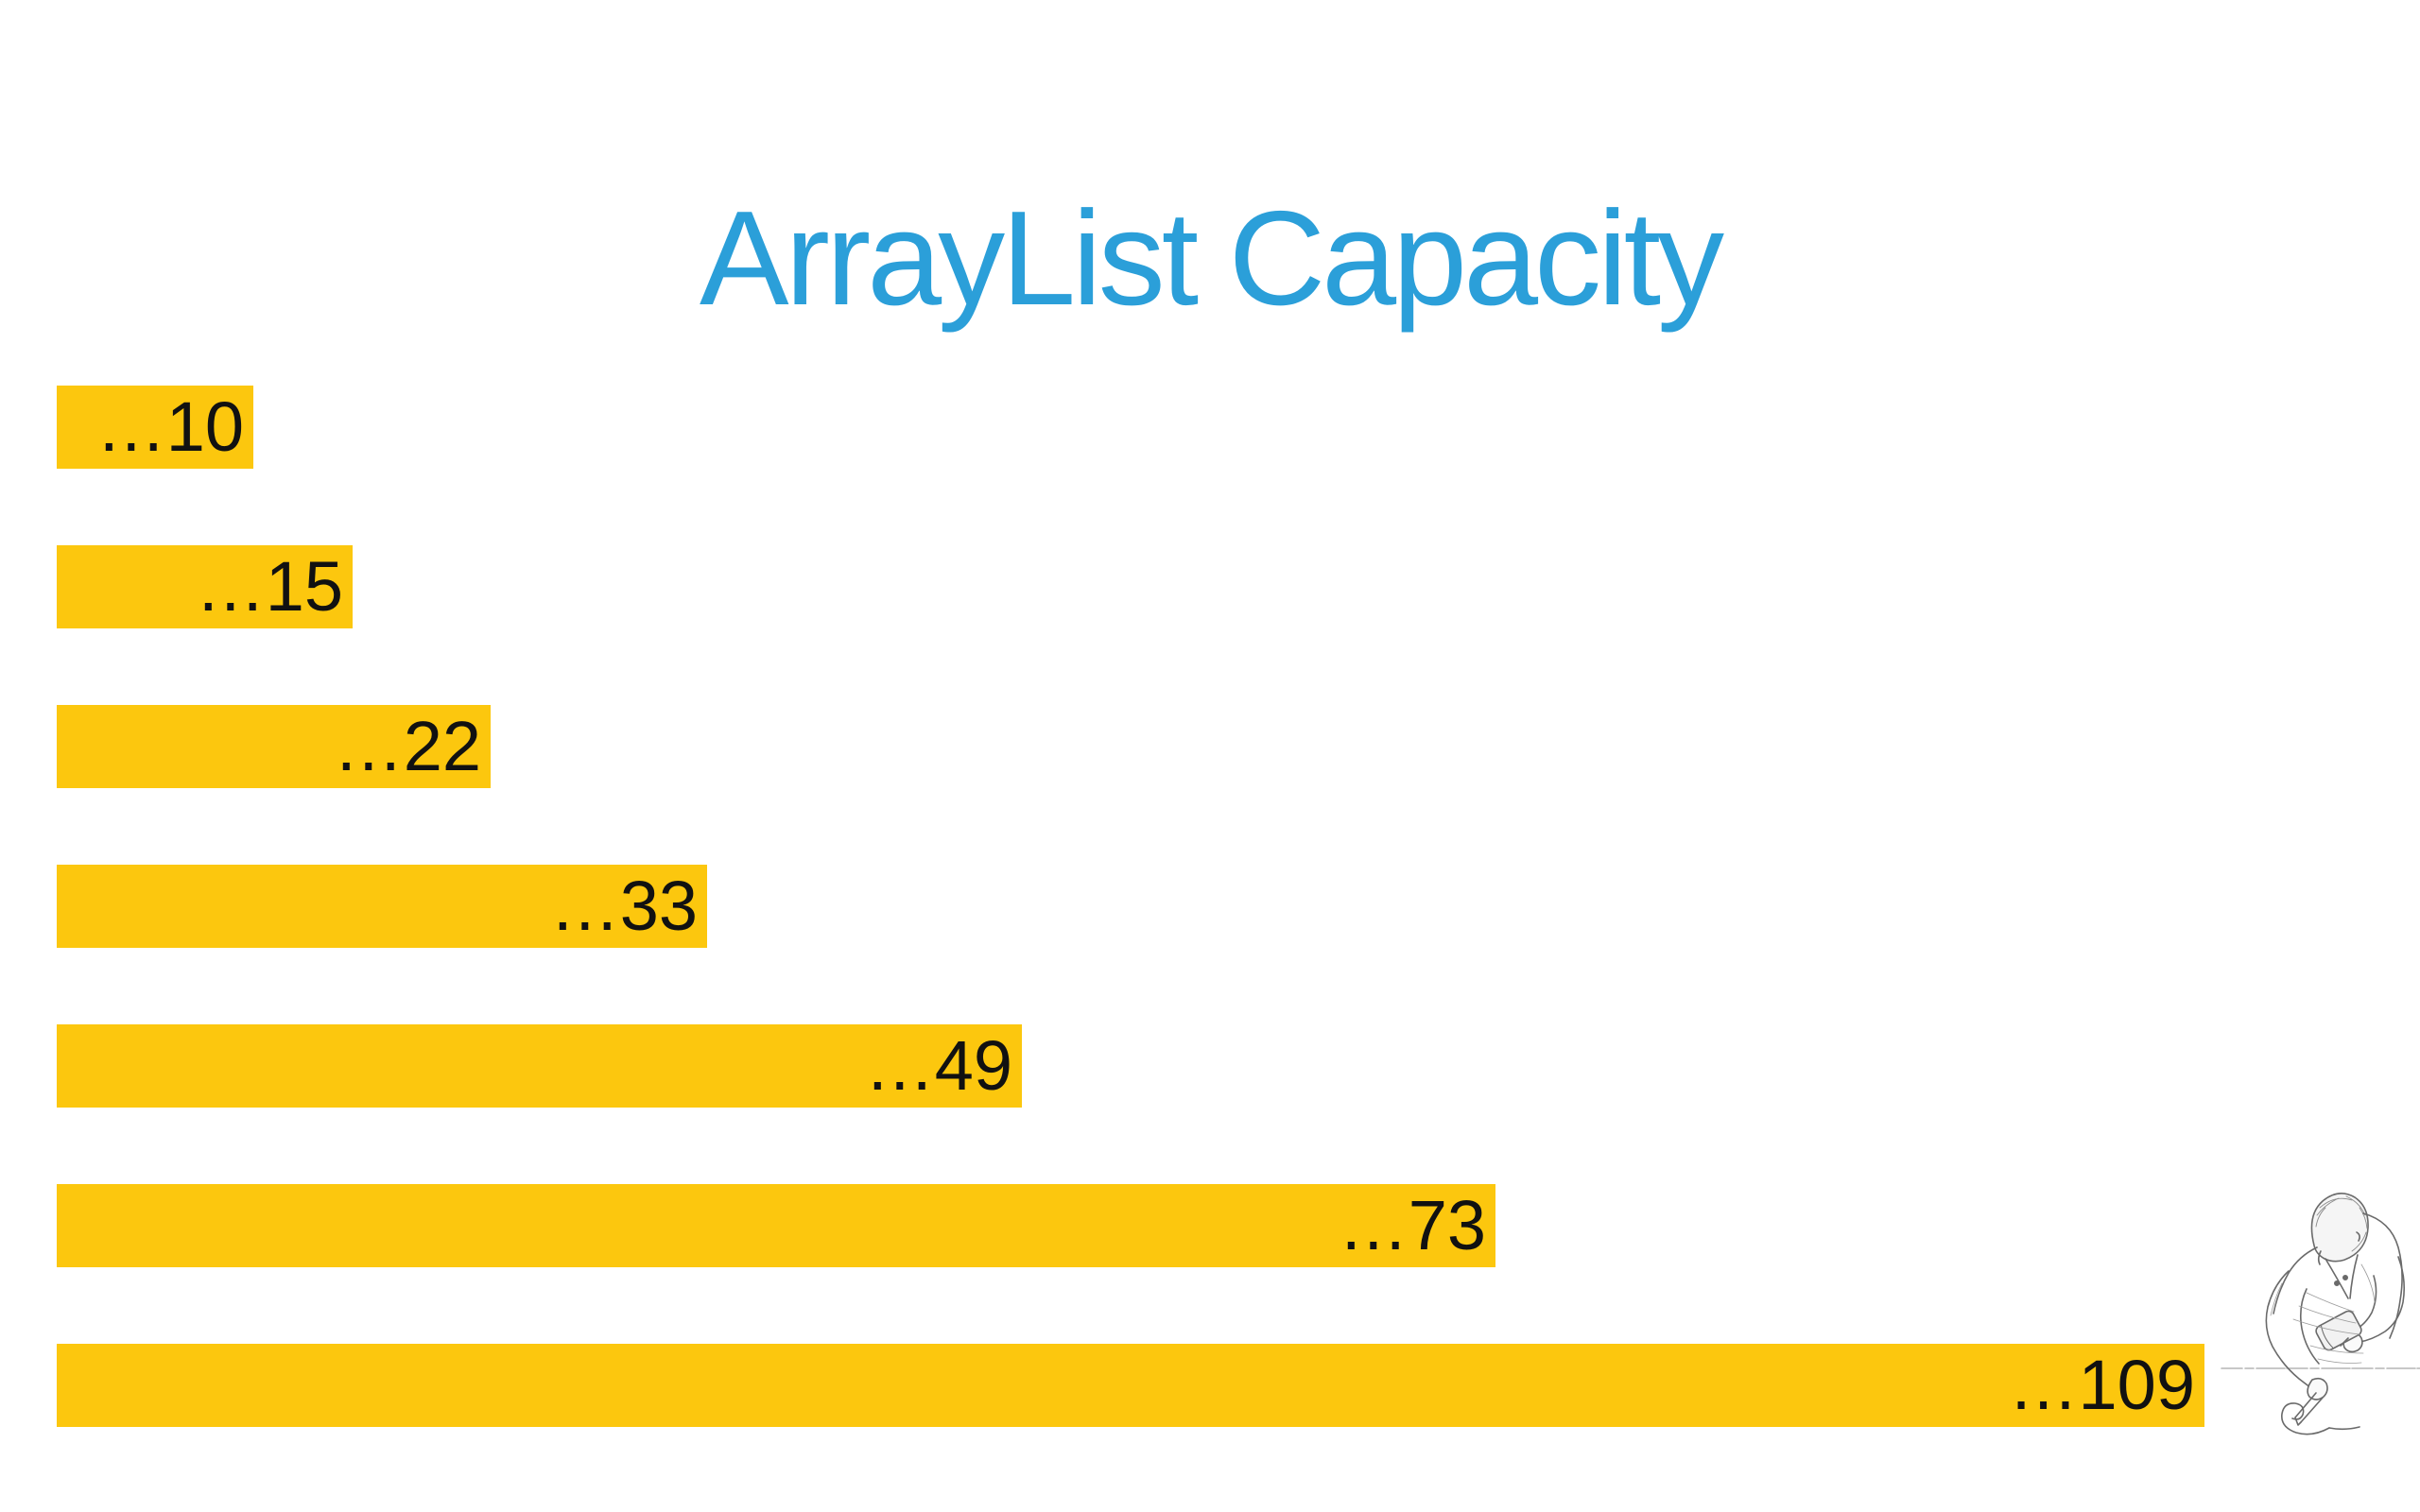  I want to click on bar-value-label: …22, so click(407, 746).